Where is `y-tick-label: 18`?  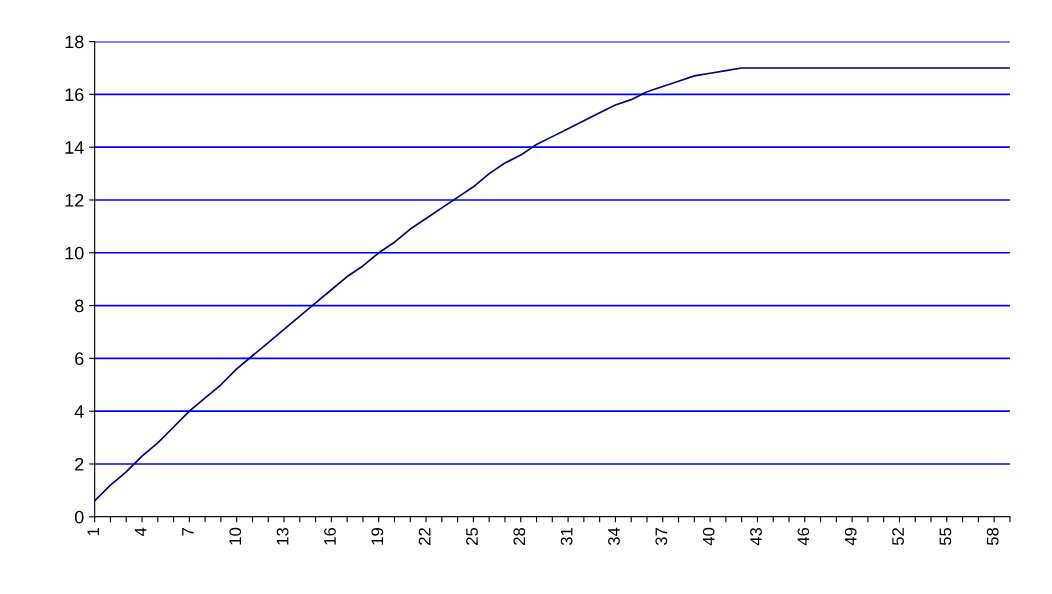 y-tick-label: 18 is located at coordinates (74, 42).